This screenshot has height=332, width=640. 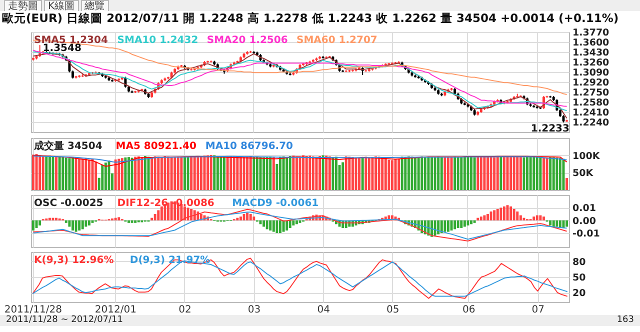 I want to click on y-tick-label: -0.01, so click(x=586, y=234).